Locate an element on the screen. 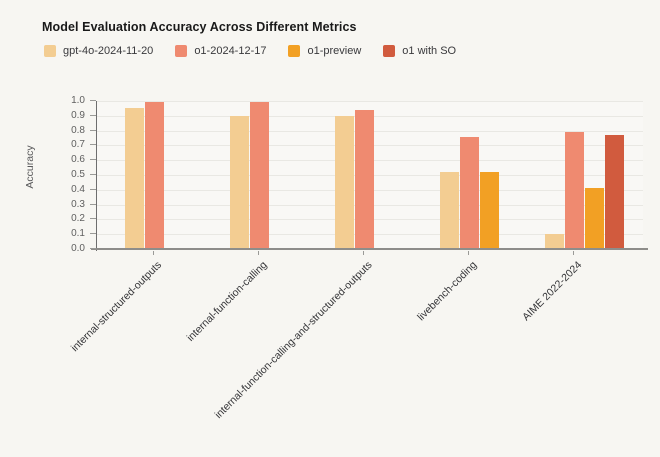 This screenshot has height=457, width=660. y-tick-label: 0.7 is located at coordinates (78, 145).